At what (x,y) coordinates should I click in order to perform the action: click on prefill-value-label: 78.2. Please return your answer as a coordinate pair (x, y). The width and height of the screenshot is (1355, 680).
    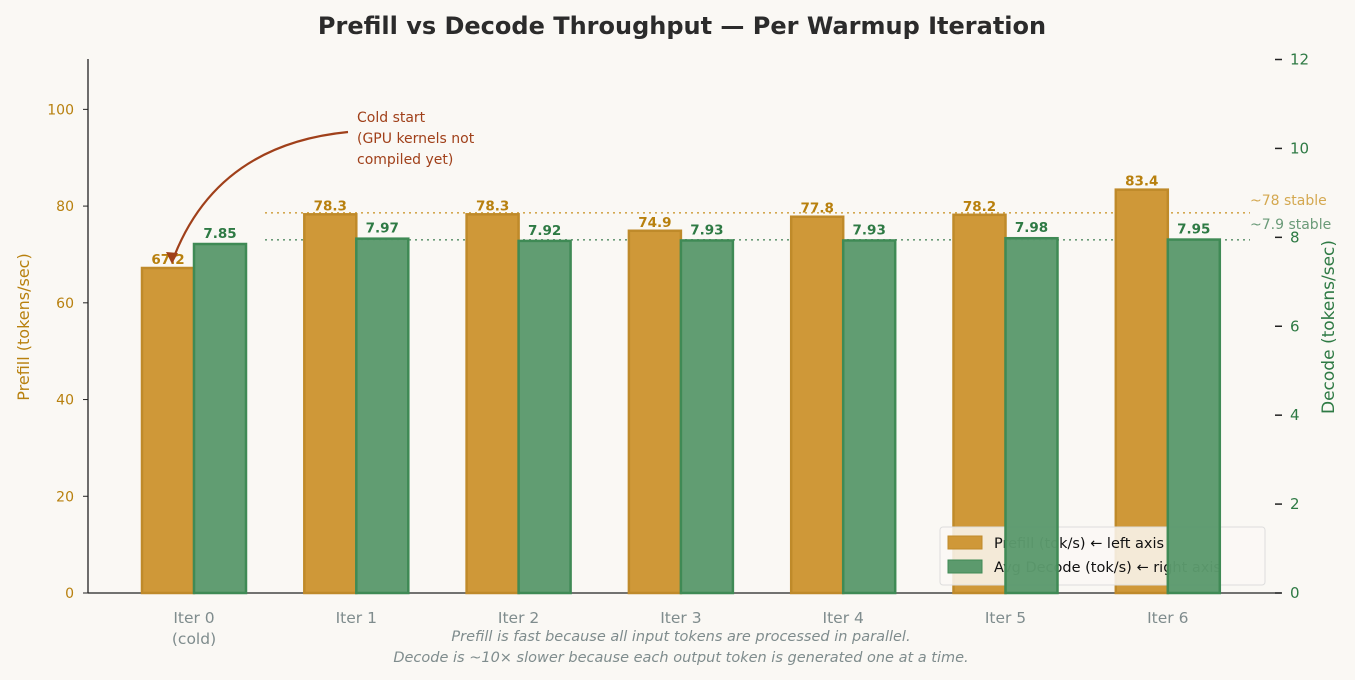
    Looking at the image, I should click on (979, 207).